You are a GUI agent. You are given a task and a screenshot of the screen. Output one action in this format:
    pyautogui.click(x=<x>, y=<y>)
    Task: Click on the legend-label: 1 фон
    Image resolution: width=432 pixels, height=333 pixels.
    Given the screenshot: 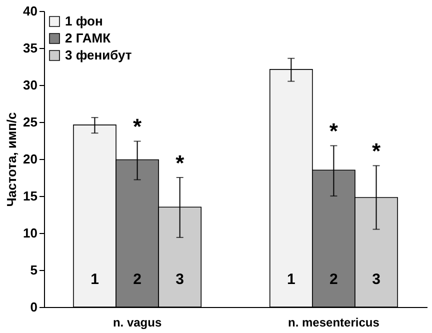 What is the action you would take?
    pyautogui.click(x=84, y=21)
    